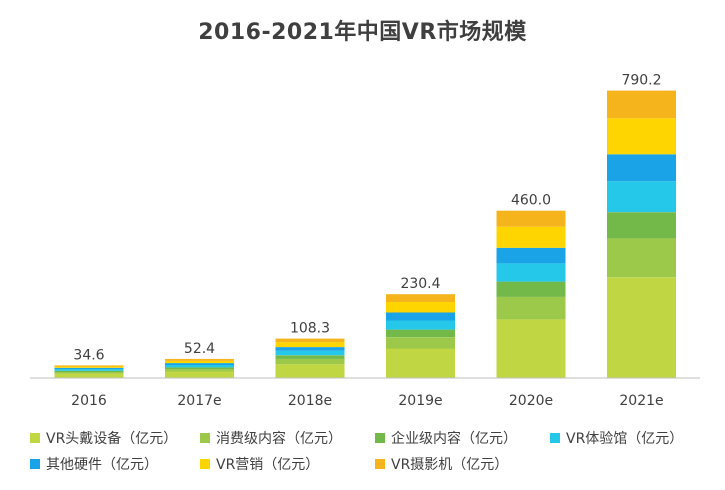 This screenshot has height=490, width=725. Describe the element at coordinates (420, 316) in the screenshot. I see `bar-segment-2019e-s4` at that location.